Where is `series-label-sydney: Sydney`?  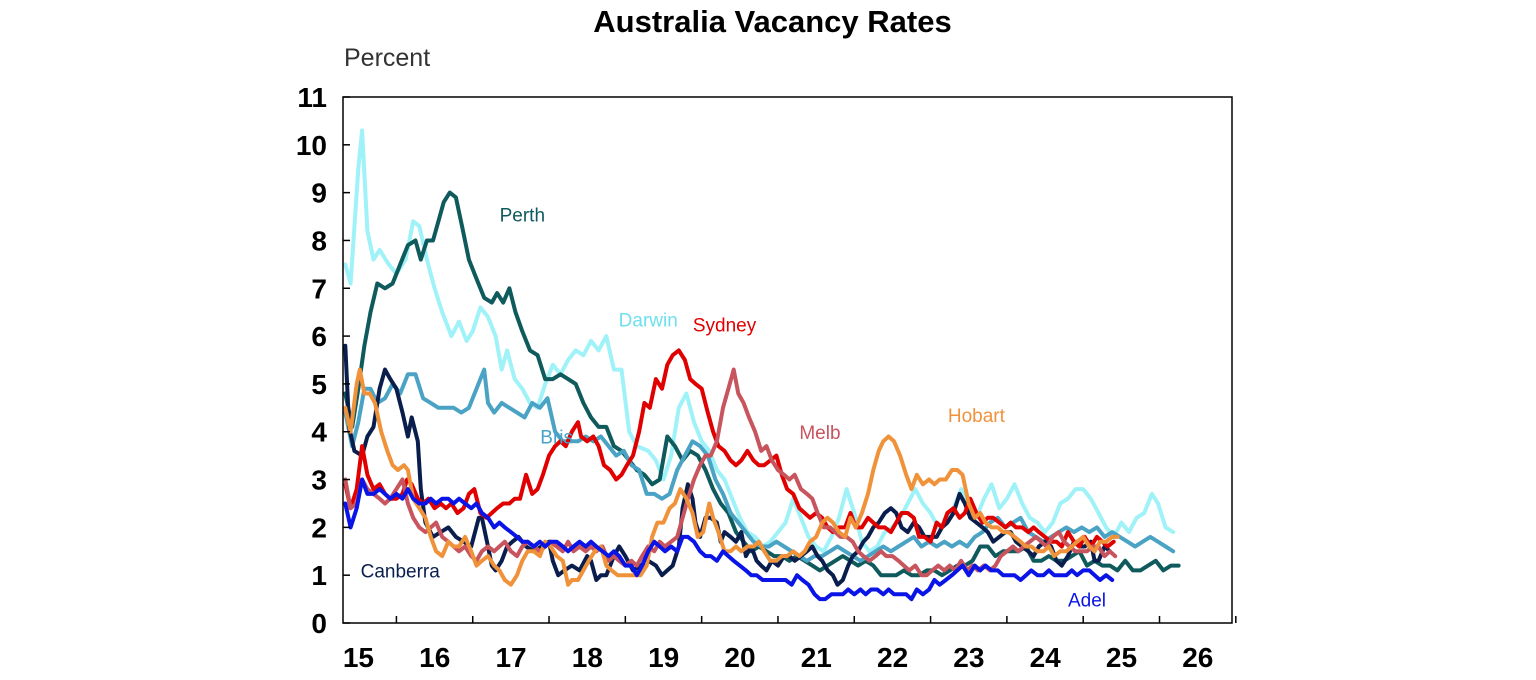 series-label-sydney: Sydney is located at coordinates (725, 325).